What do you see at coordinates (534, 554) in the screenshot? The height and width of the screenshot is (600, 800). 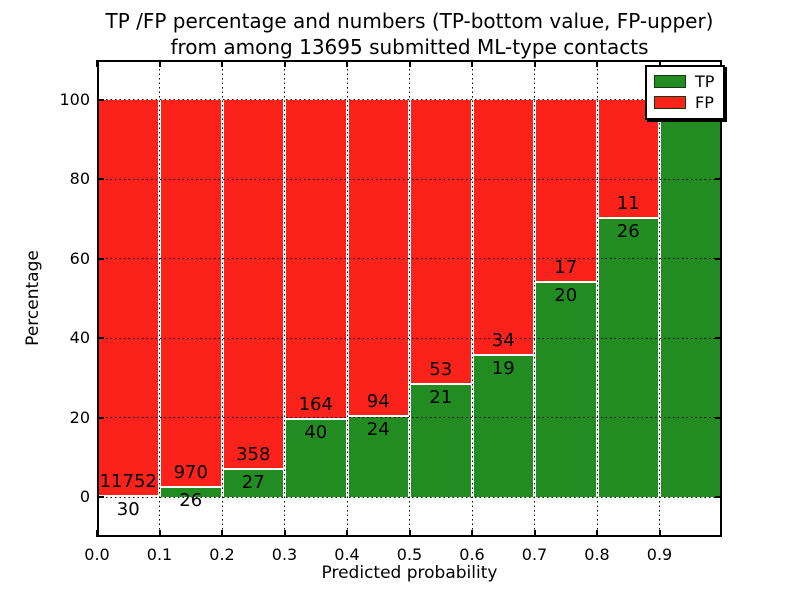 I see `x-tick-label: 0.7` at bounding box center [534, 554].